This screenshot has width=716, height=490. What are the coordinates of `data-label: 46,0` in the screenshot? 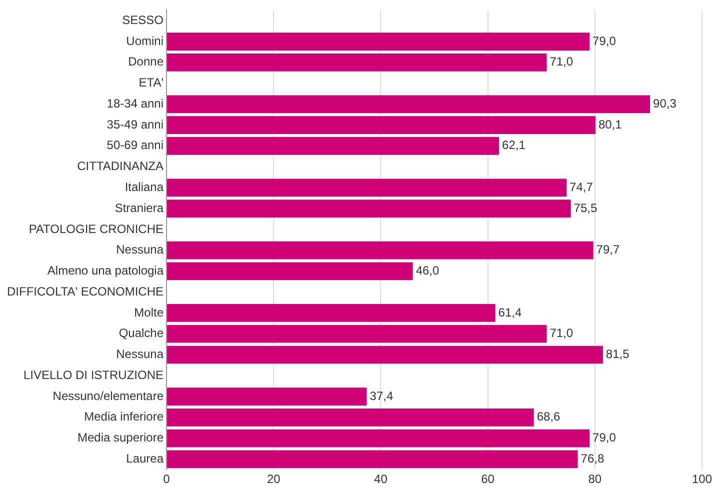 It's located at (428, 271).